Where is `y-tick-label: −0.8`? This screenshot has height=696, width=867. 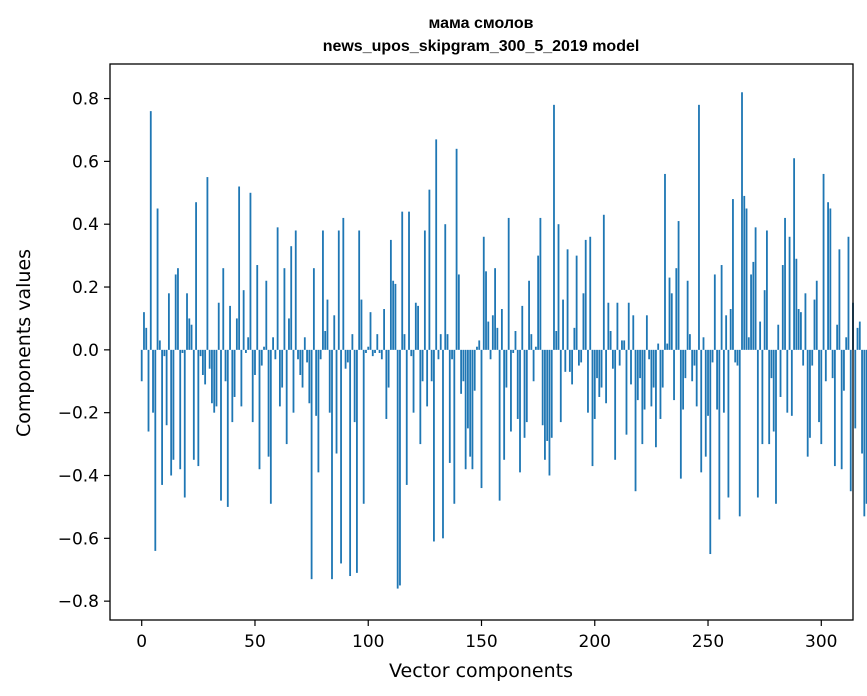 y-tick-label: −0.8 is located at coordinates (78, 602).